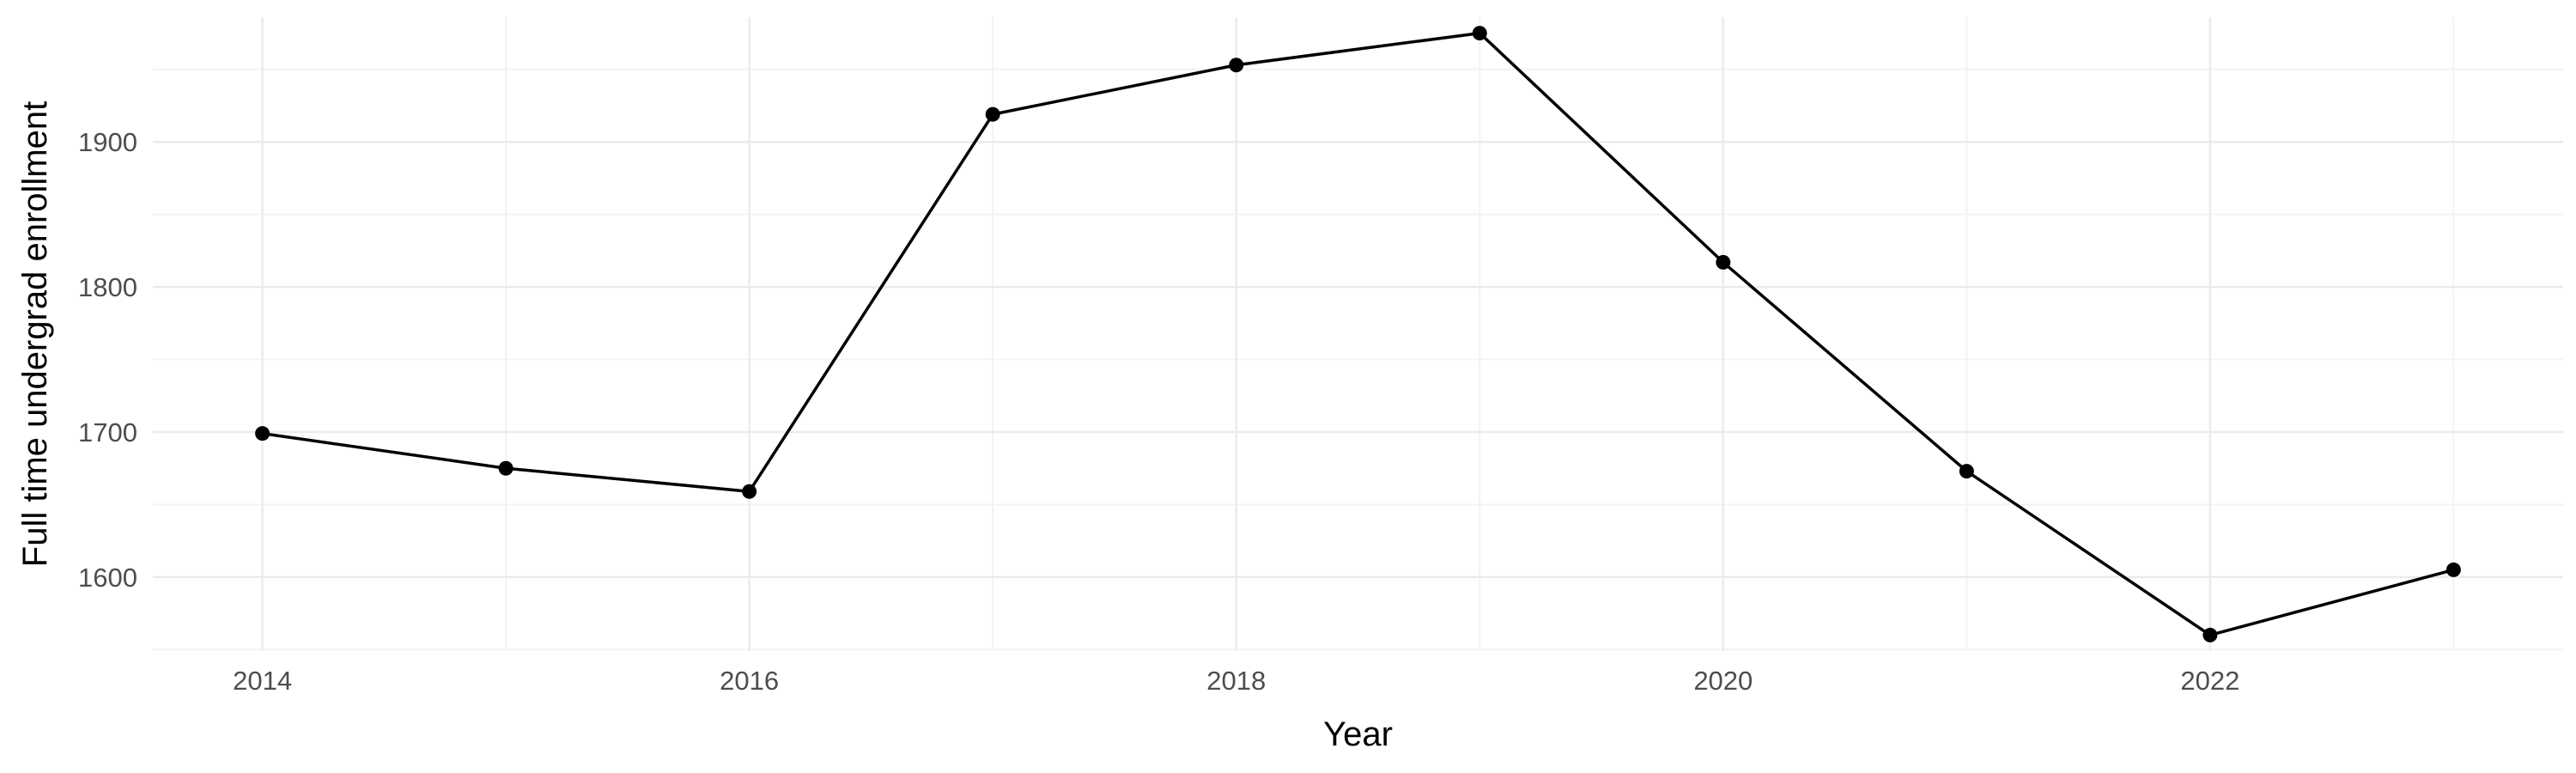  What do you see at coordinates (35, 334) in the screenshot?
I see `y-axis-title: Full time undergrad enrollment` at bounding box center [35, 334].